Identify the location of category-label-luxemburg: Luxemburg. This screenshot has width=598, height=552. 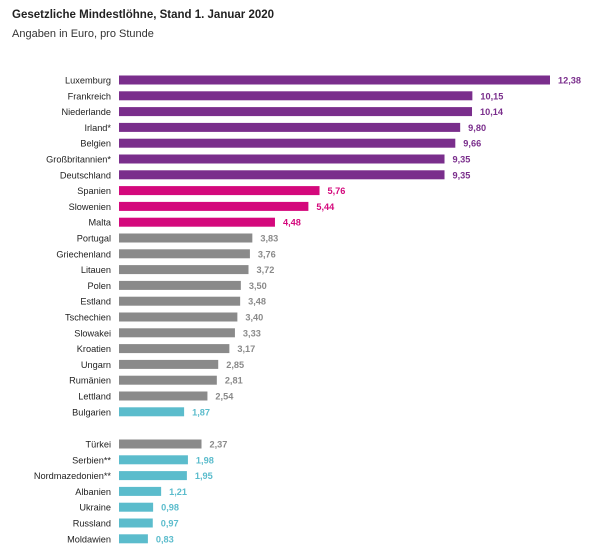
(88, 81).